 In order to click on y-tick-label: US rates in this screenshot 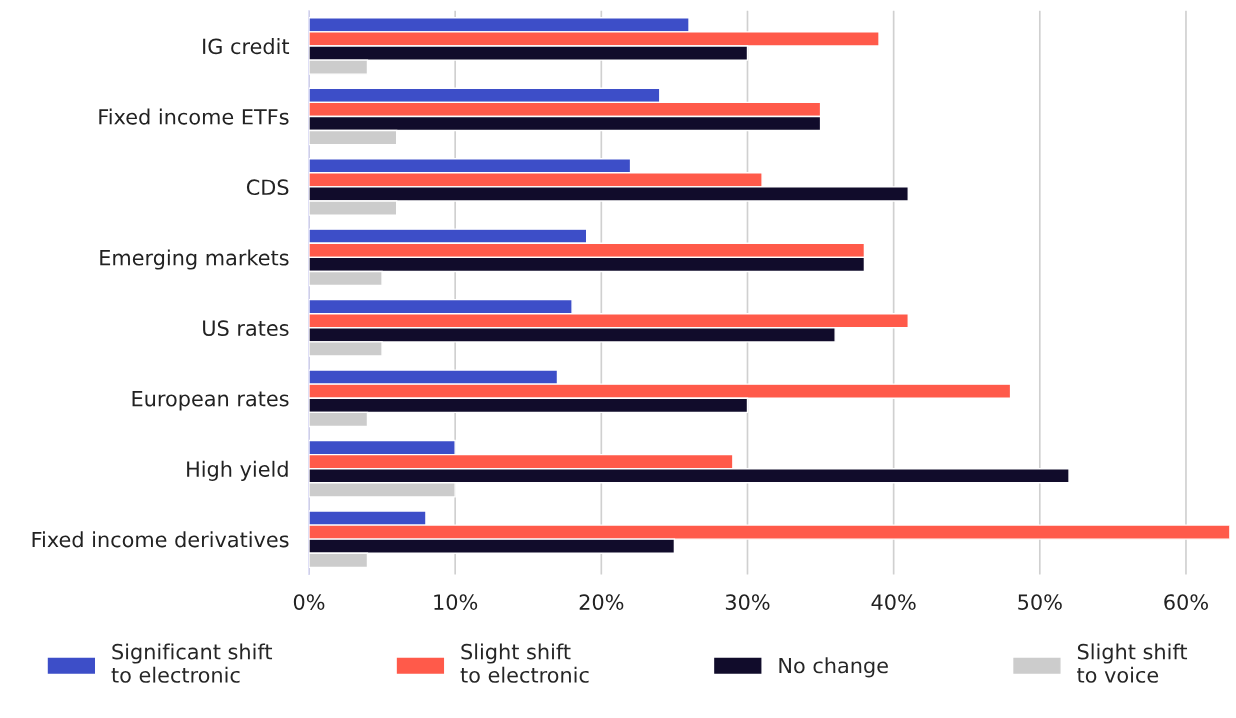, I will do `click(246, 328)`.